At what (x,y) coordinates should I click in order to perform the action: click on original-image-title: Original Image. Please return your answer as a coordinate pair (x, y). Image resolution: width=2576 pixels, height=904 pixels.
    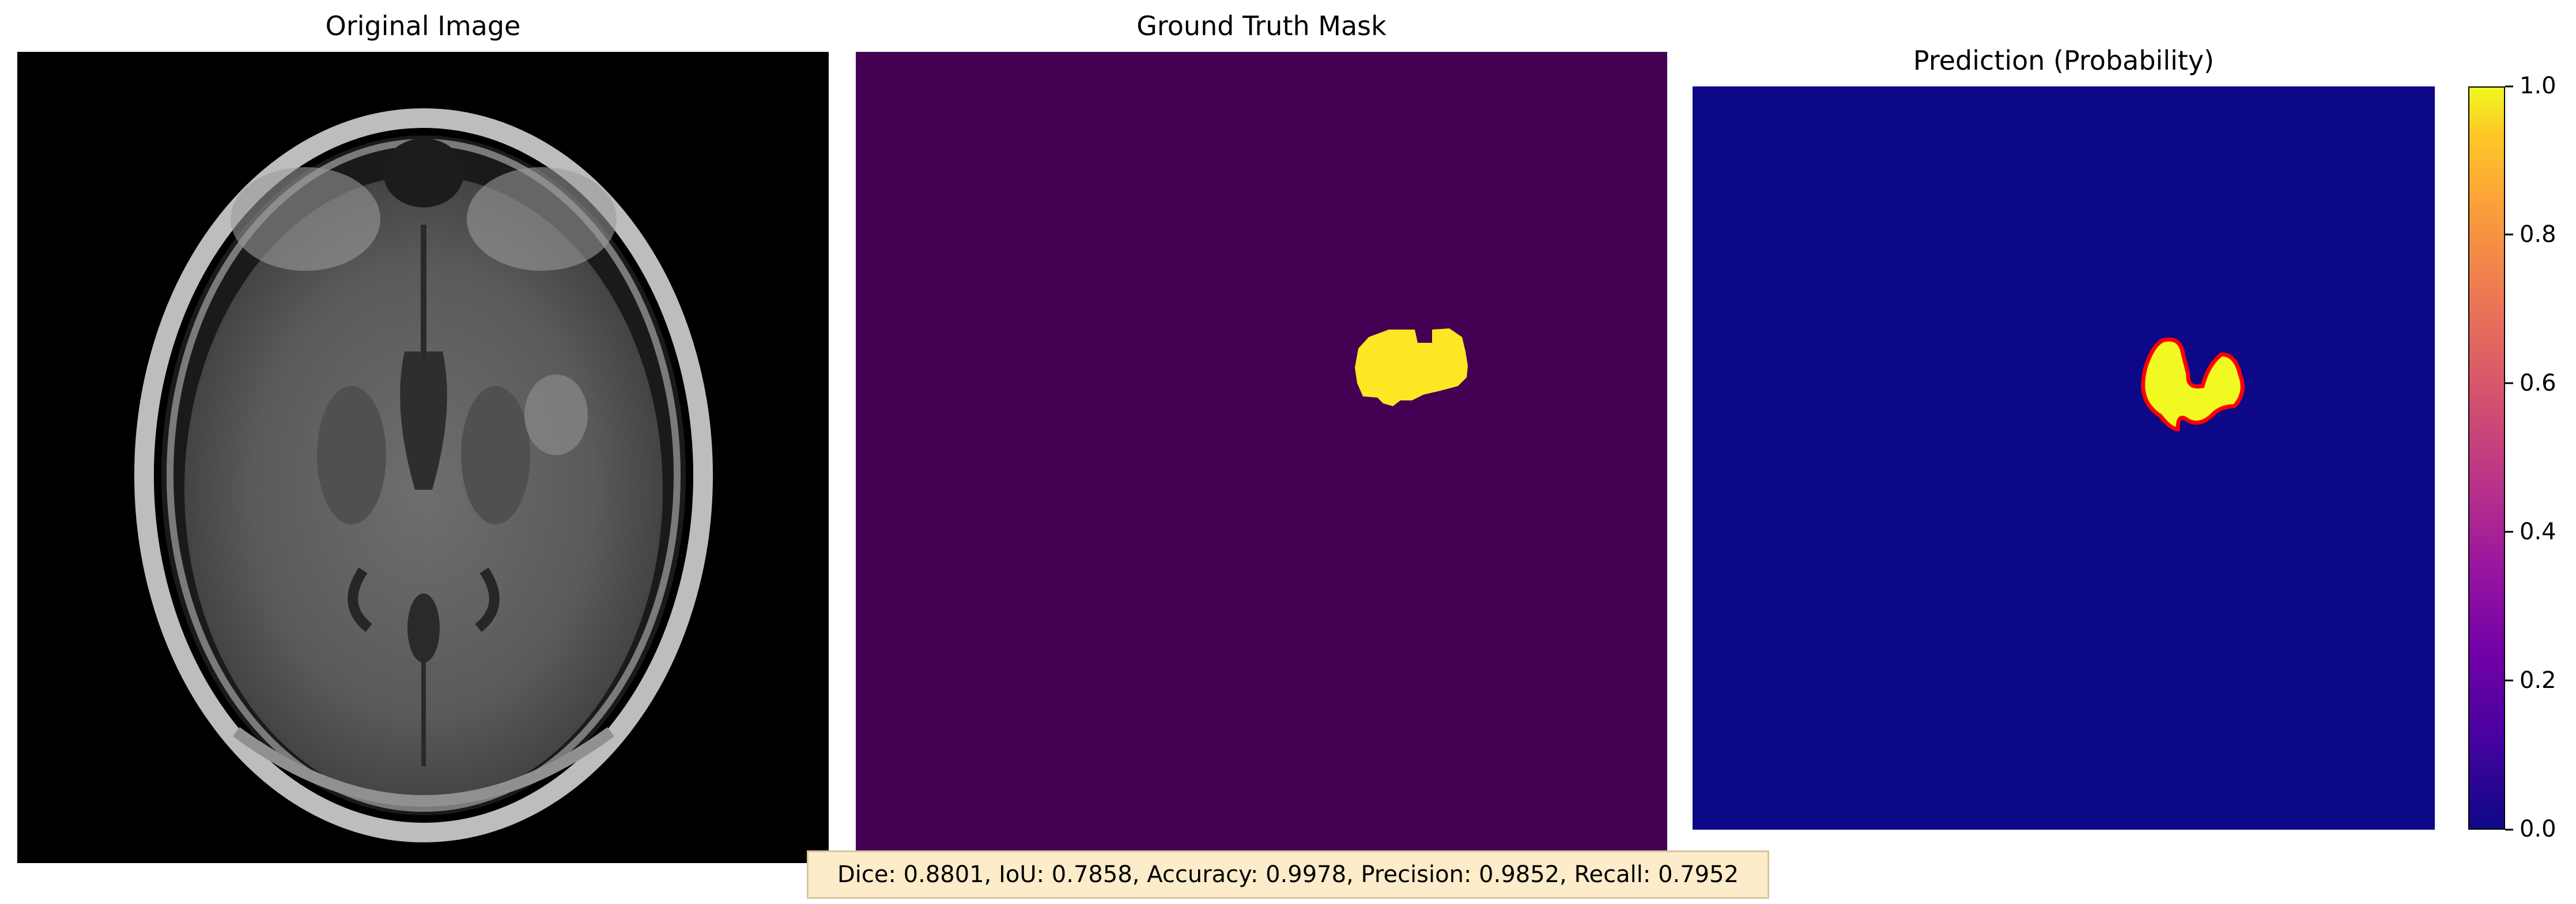
    Looking at the image, I should click on (423, 25).